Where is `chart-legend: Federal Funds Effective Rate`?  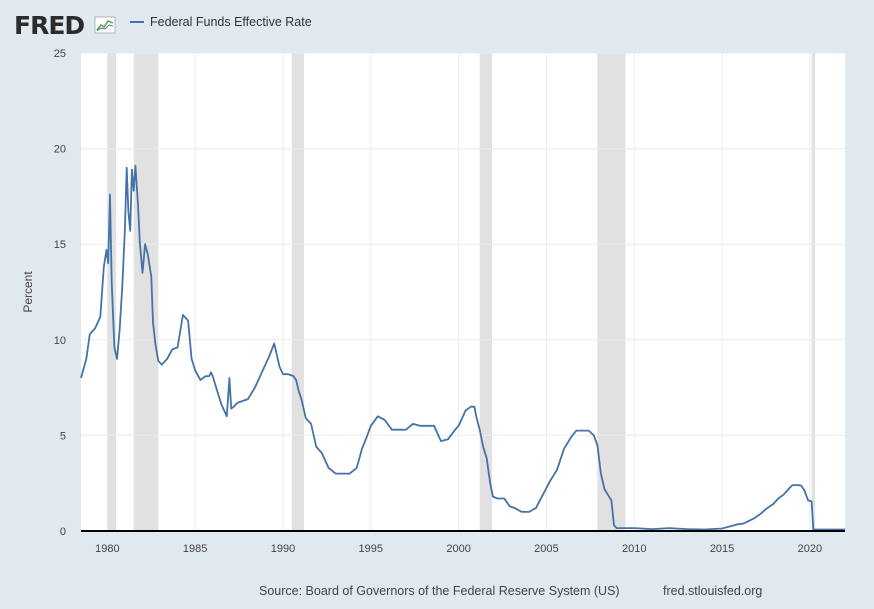
chart-legend: Federal Funds Effective Rate is located at coordinates (221, 22).